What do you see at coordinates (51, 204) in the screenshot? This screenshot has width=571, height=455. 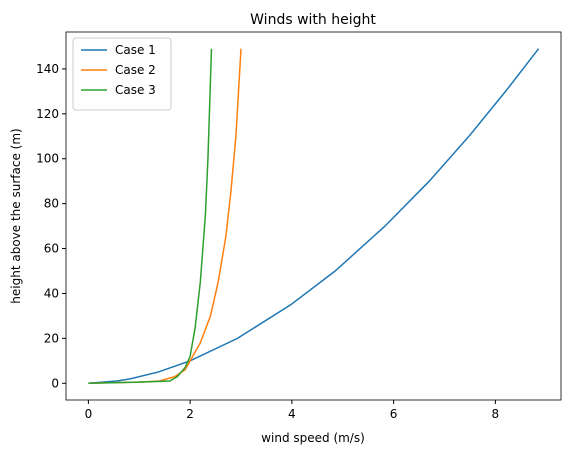 I see `y-tick-label: 80` at bounding box center [51, 204].